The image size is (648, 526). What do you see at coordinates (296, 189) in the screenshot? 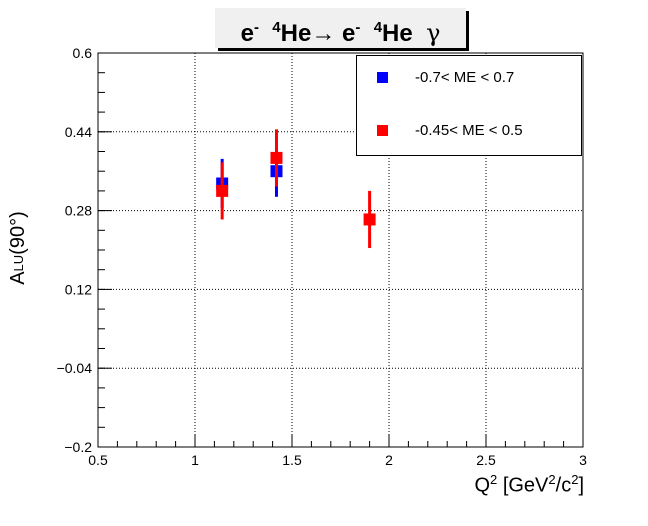
I see `data-points` at bounding box center [296, 189].